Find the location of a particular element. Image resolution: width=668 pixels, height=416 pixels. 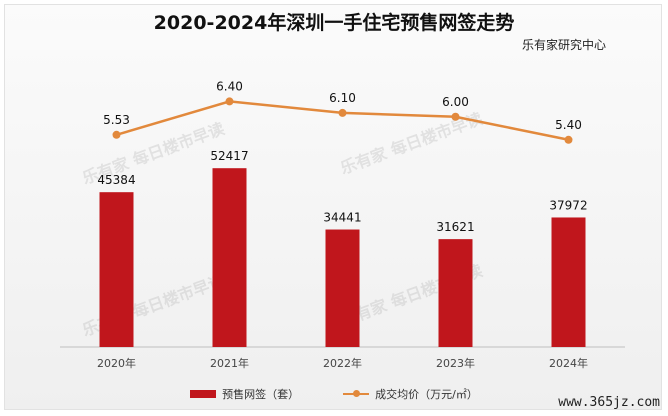

source-label: 乐有家研究中心 is located at coordinates (563, 45).